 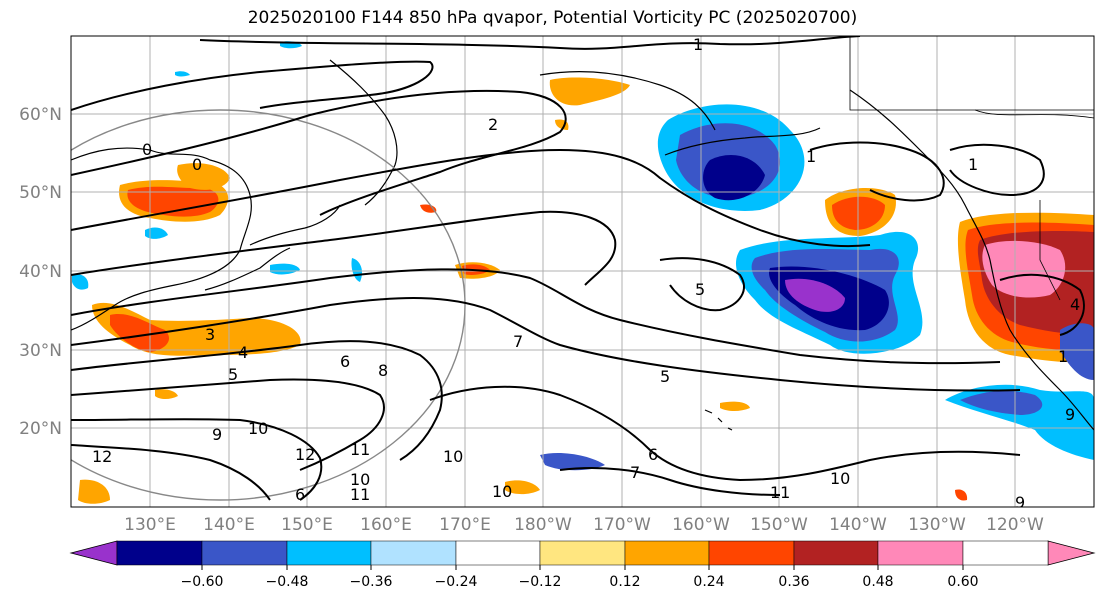 I want to click on lon-label: 150°W, so click(x=779, y=525).